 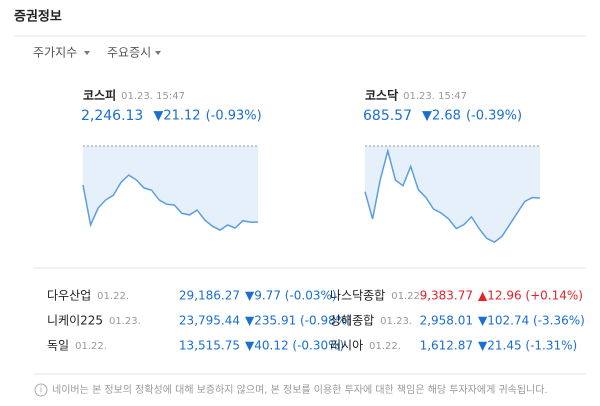 What do you see at coordinates (441, 116) in the screenshot?
I see `market-change: ▼2.68` at bounding box center [441, 116].